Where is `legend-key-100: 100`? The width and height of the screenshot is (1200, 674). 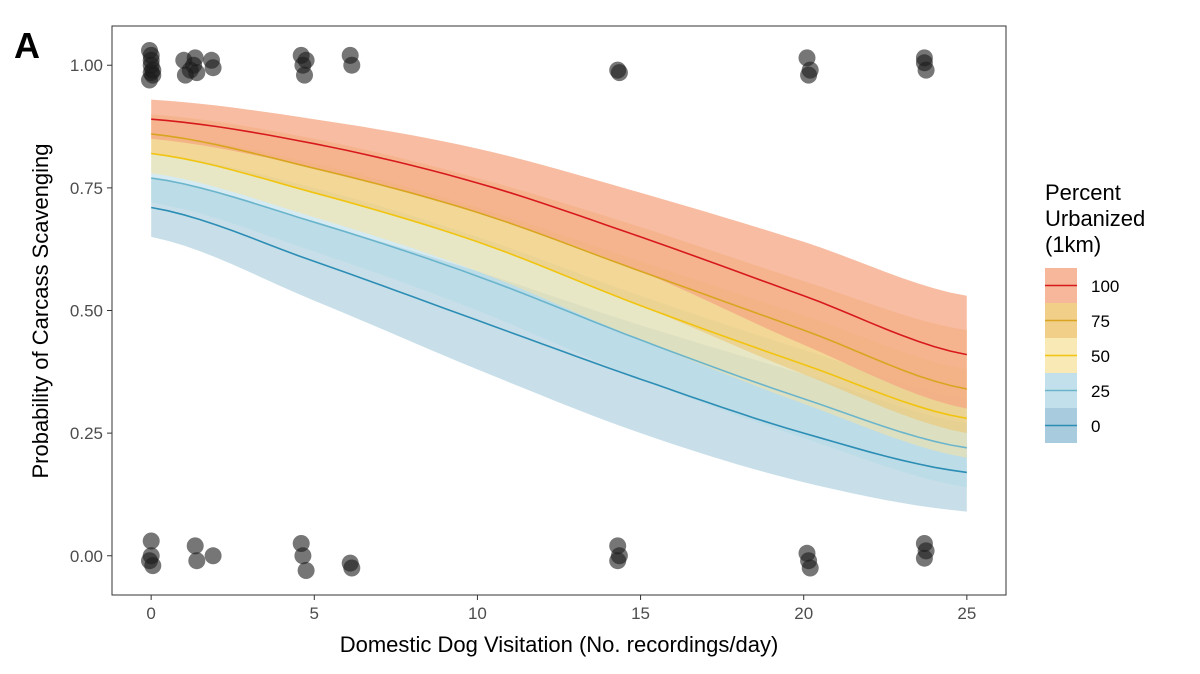
legend-key-100: 100 is located at coordinates (1082, 285).